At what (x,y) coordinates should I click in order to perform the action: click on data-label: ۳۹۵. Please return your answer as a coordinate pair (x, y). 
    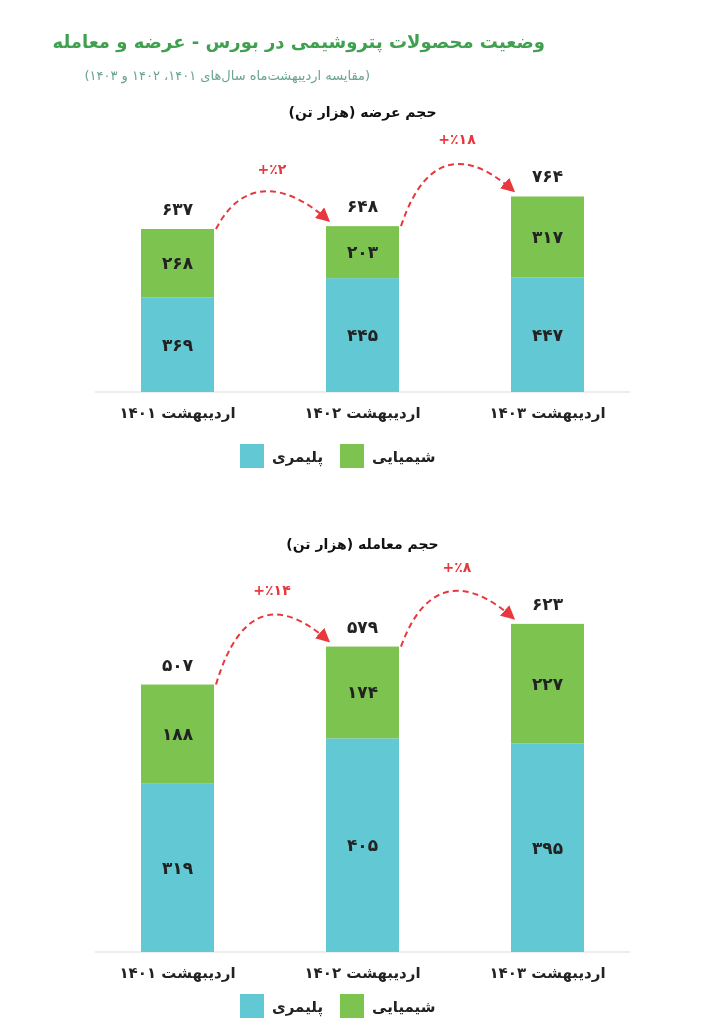
    Looking at the image, I should click on (547, 847).